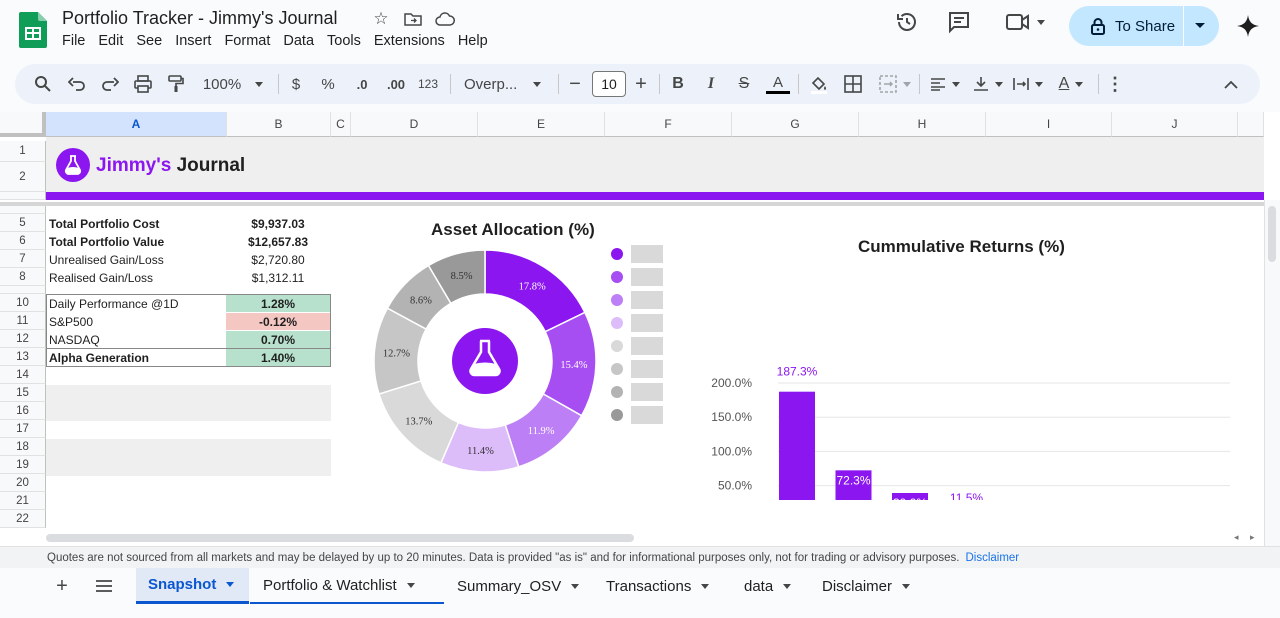 Image resolution: width=1280 pixels, height=618 pixels. What do you see at coordinates (795, 124) in the screenshot?
I see `column-header-g: G` at bounding box center [795, 124].